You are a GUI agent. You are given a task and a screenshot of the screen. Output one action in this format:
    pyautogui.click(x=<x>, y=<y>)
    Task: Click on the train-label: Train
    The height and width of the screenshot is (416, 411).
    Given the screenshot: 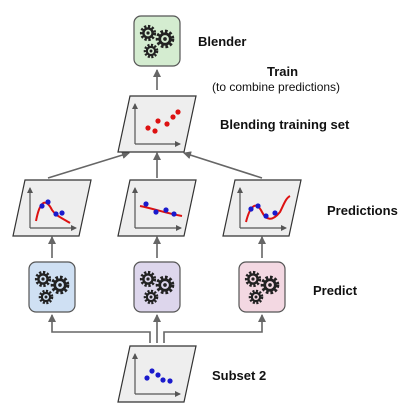 What is the action you would take?
    pyautogui.click(x=283, y=71)
    